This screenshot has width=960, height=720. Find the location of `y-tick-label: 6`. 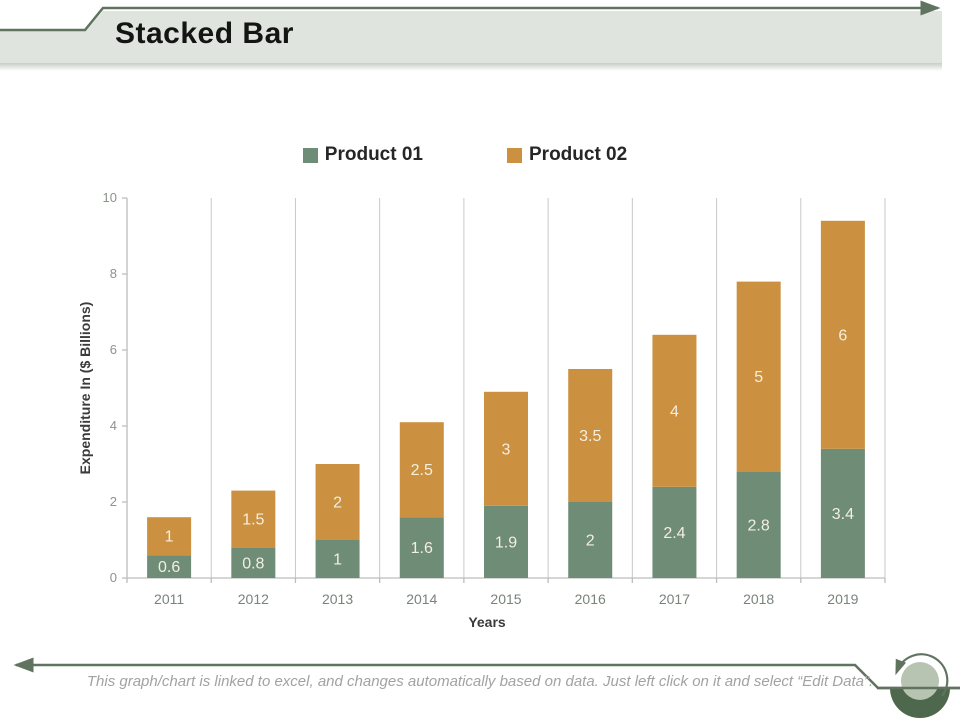

y-tick-label: 6 is located at coordinates (113, 349).